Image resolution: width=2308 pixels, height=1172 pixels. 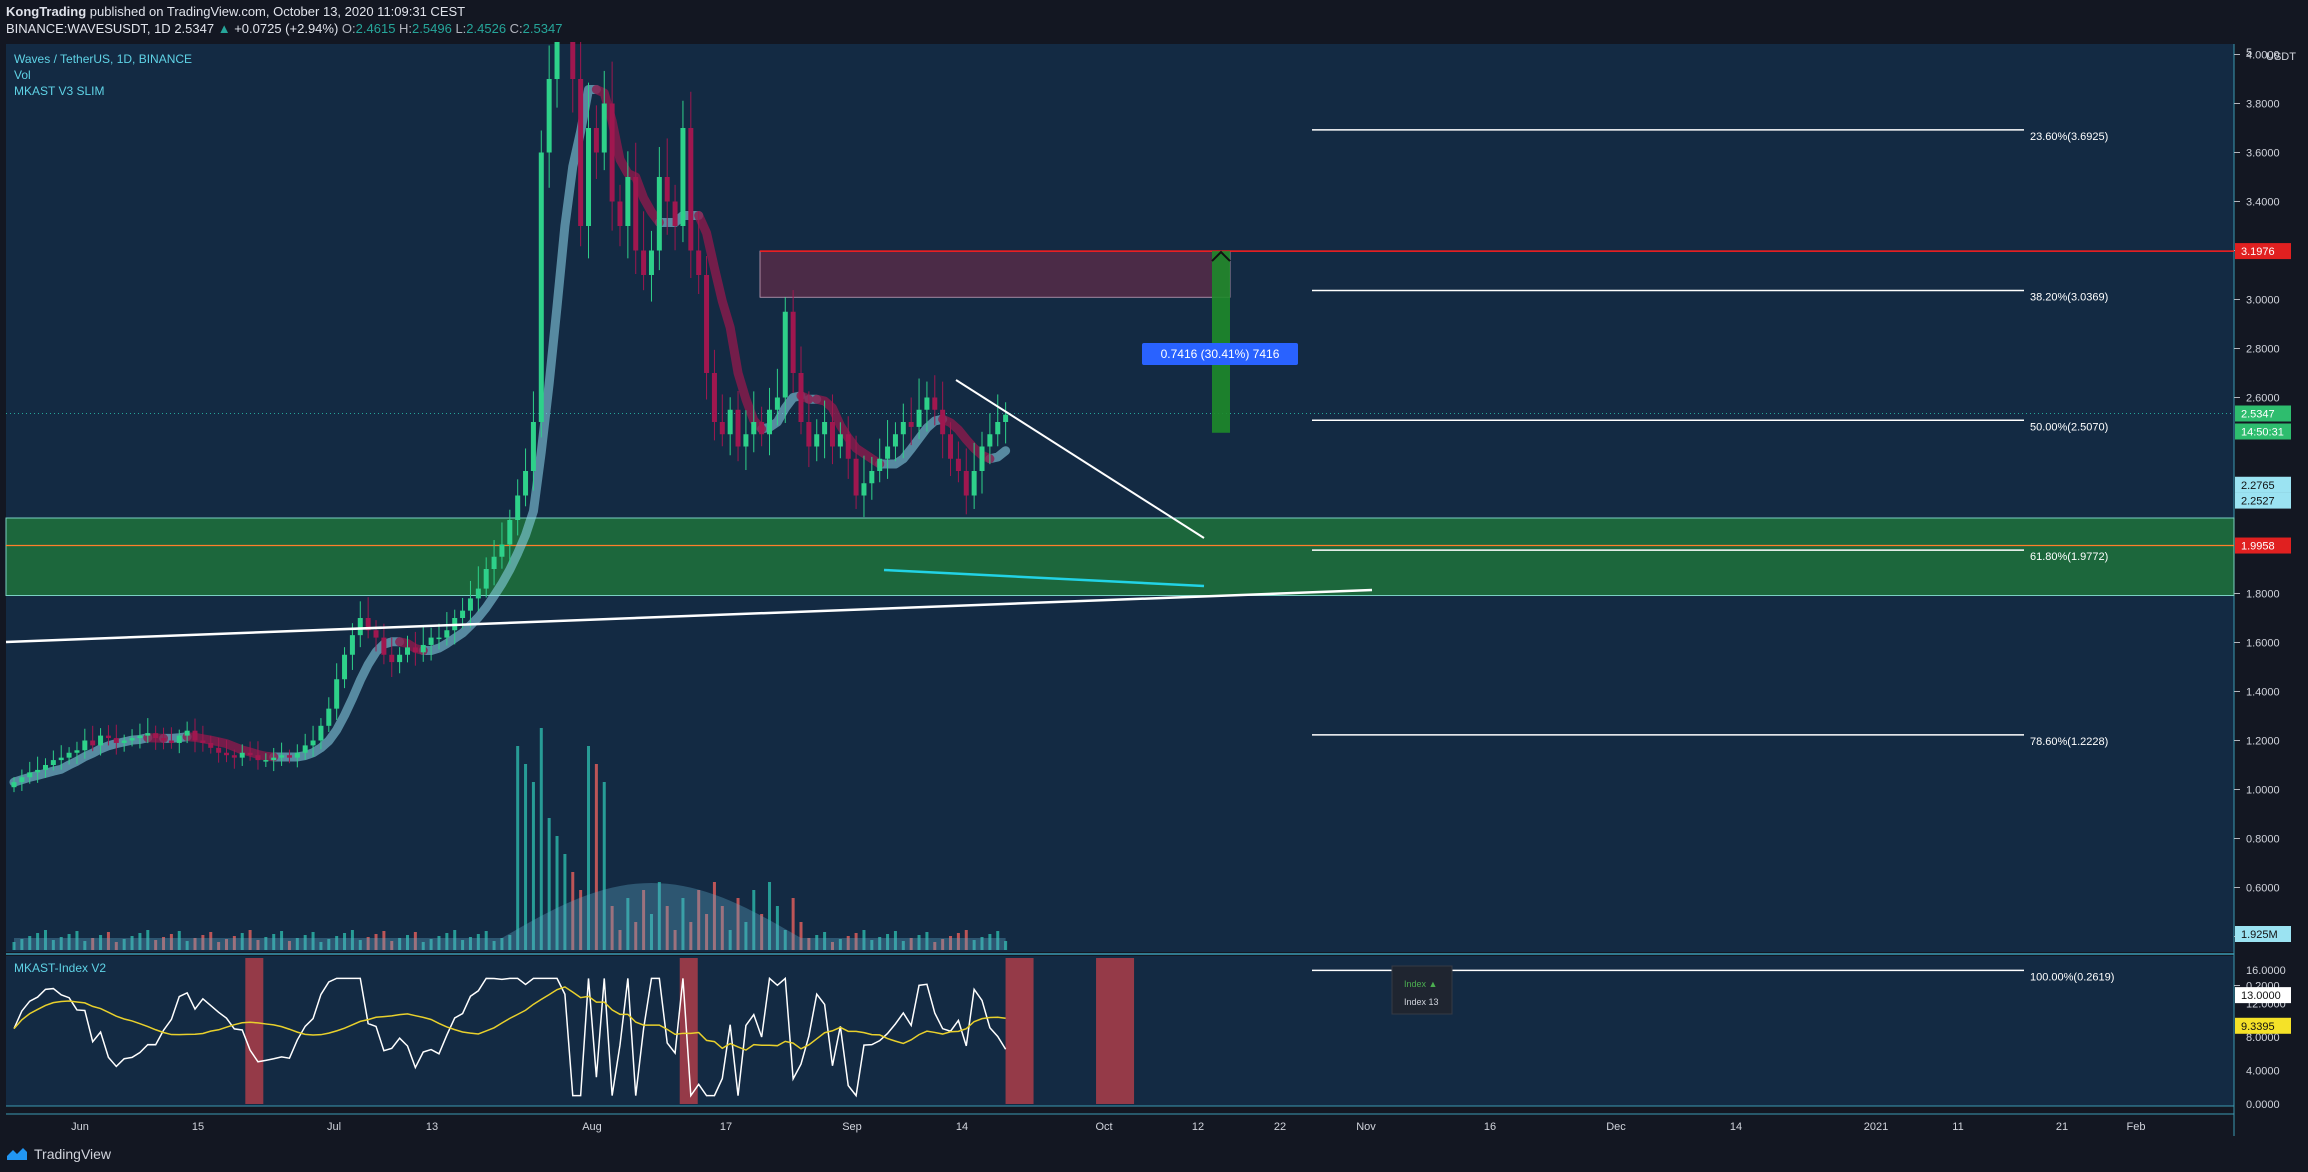 I want to click on author-name: KongTrading, so click(x=46, y=11).